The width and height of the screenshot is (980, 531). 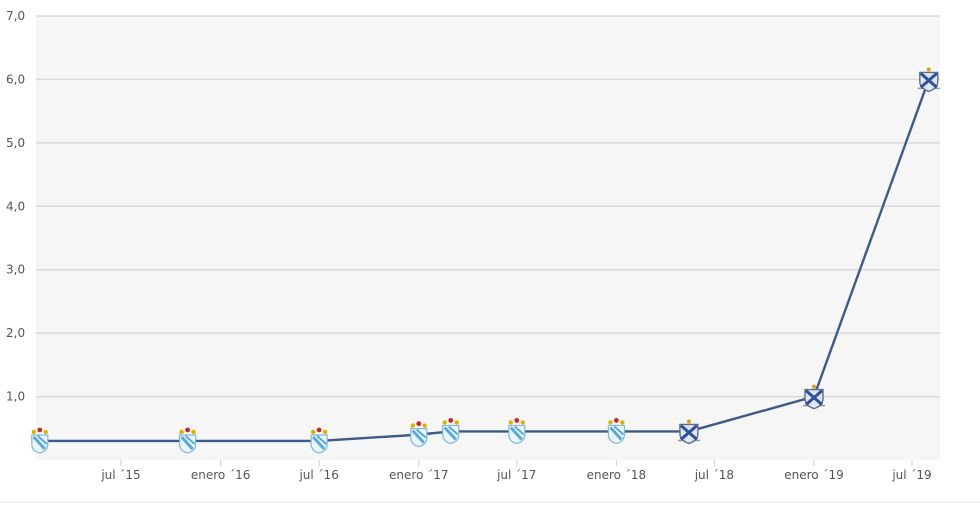 What do you see at coordinates (714, 475) in the screenshot?
I see `x-tick-label: jul ´18` at bounding box center [714, 475].